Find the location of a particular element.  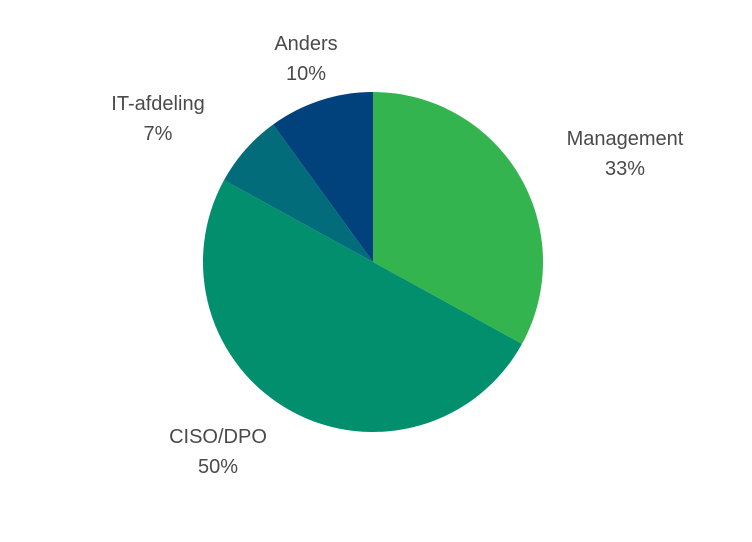

pie-slice-management is located at coordinates (458, 218).